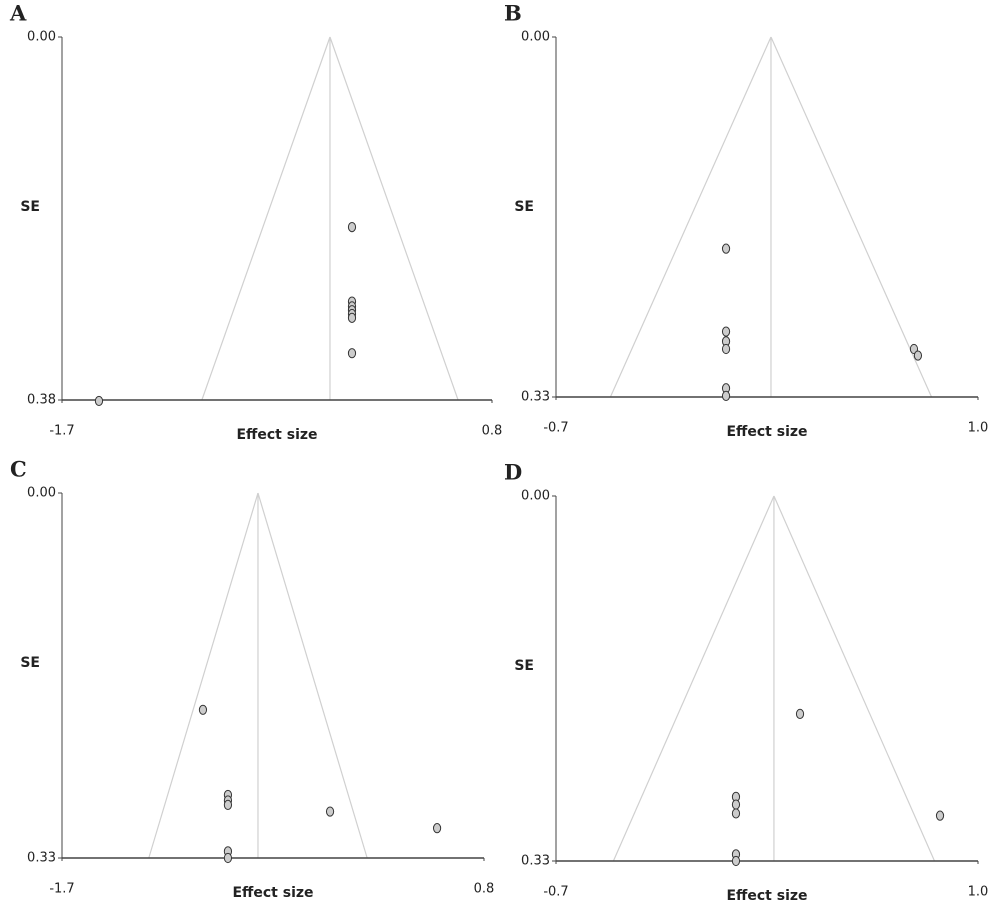 This screenshot has width=1000, height=918. Describe the element at coordinates (18, 469) in the screenshot. I see `panel-label: C` at that location.